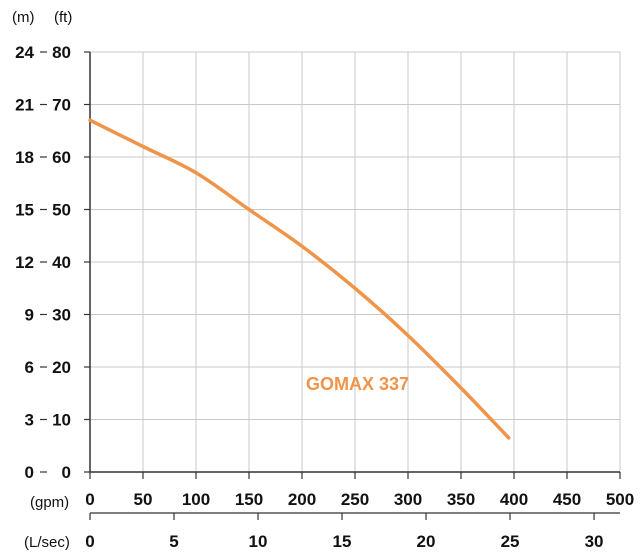 The image size is (643, 554). What do you see at coordinates (29, 367) in the screenshot?
I see `m-tick-label: 6` at bounding box center [29, 367].